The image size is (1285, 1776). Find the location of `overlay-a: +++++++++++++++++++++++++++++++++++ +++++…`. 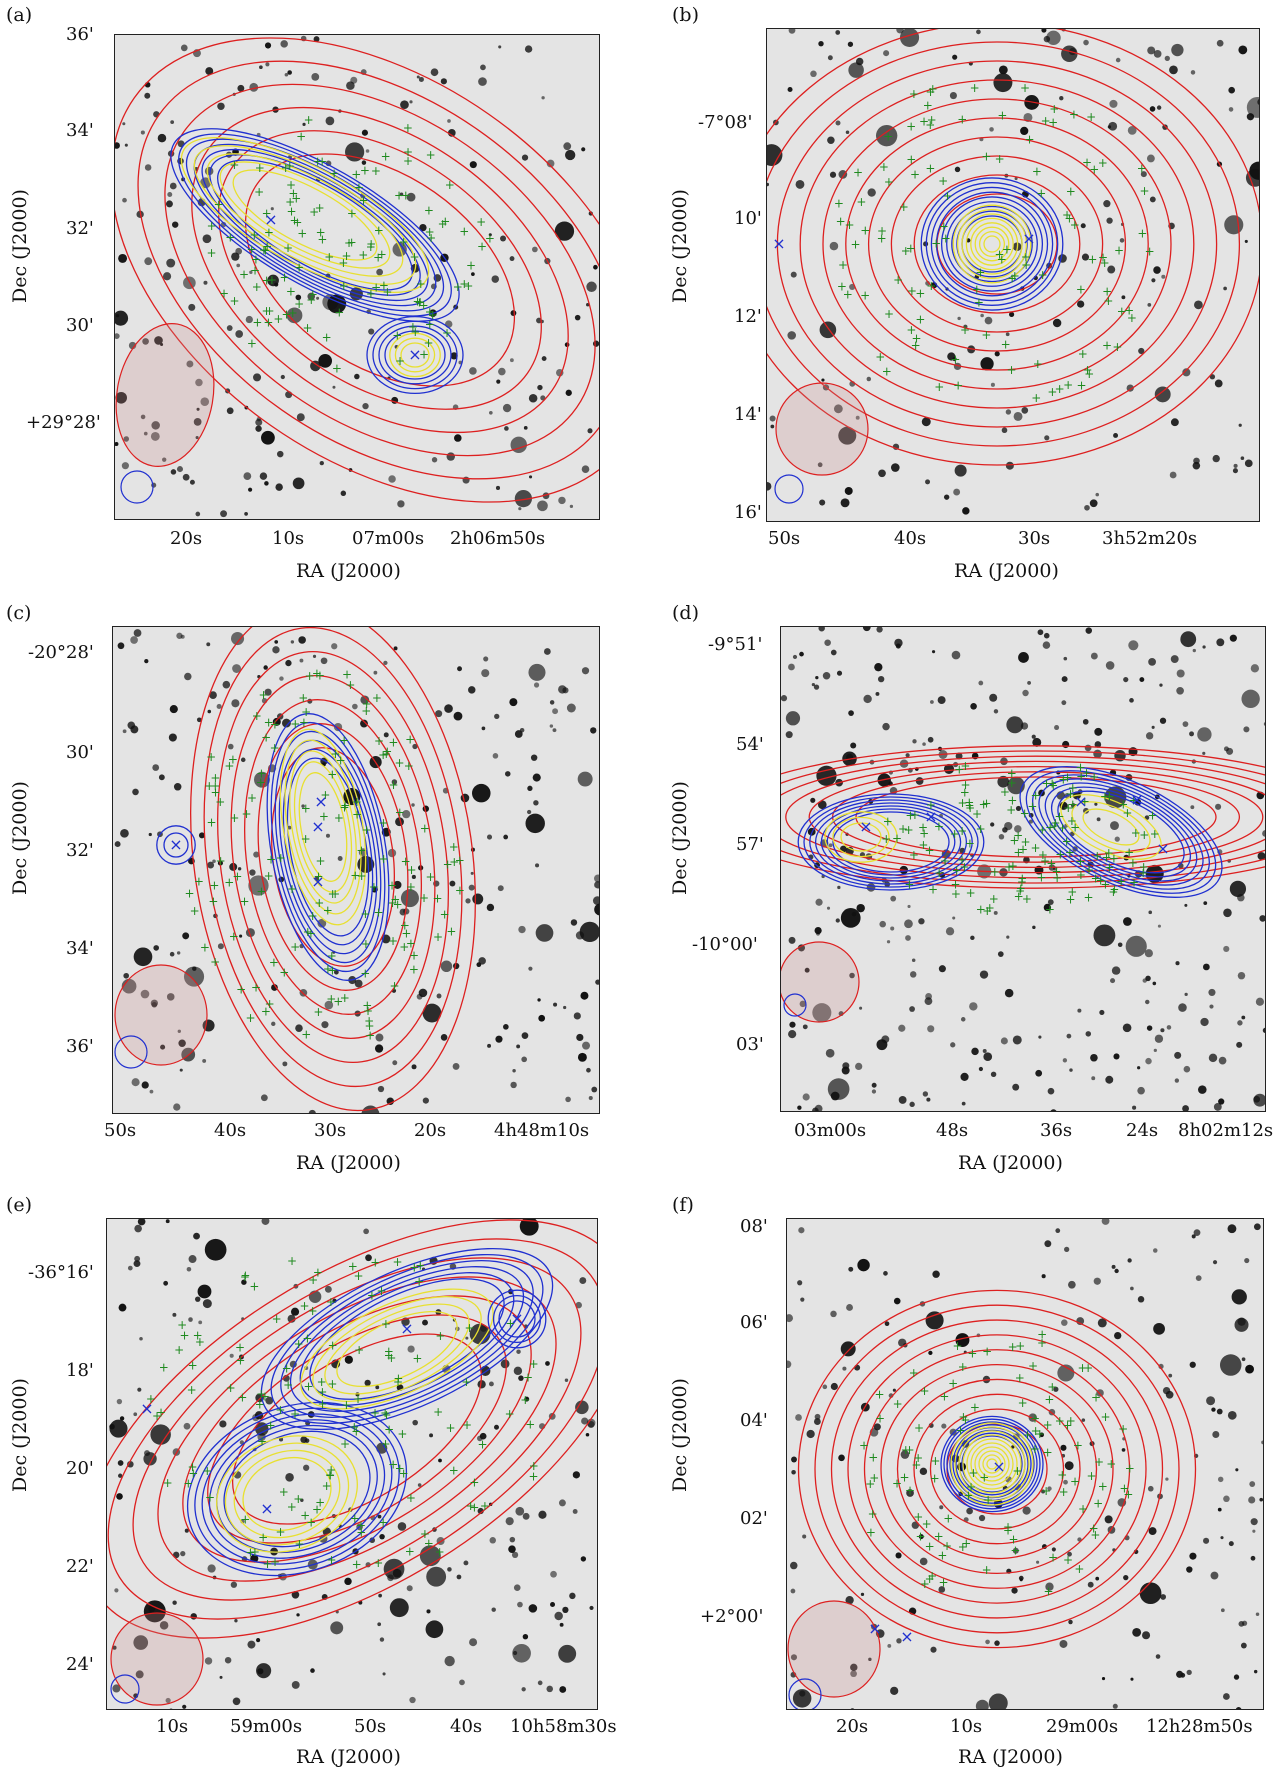

overlay-a: +++++++++++++++++++++++++++++++++++ +++++… is located at coordinates (357, 277).